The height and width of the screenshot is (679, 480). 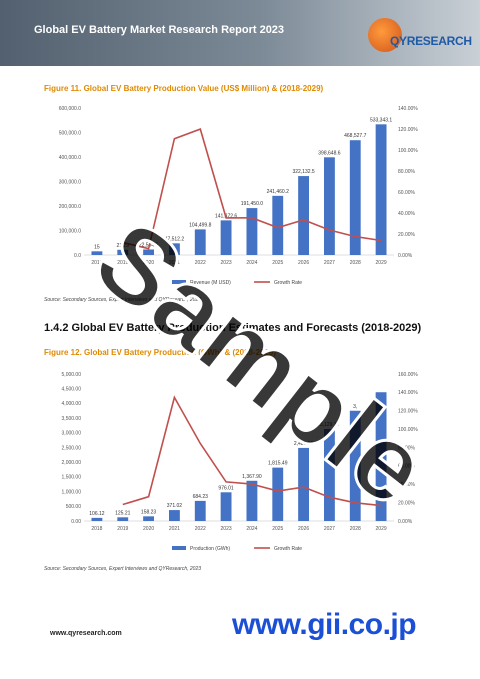 I want to click on data-label: 371.02, so click(x=175, y=506).